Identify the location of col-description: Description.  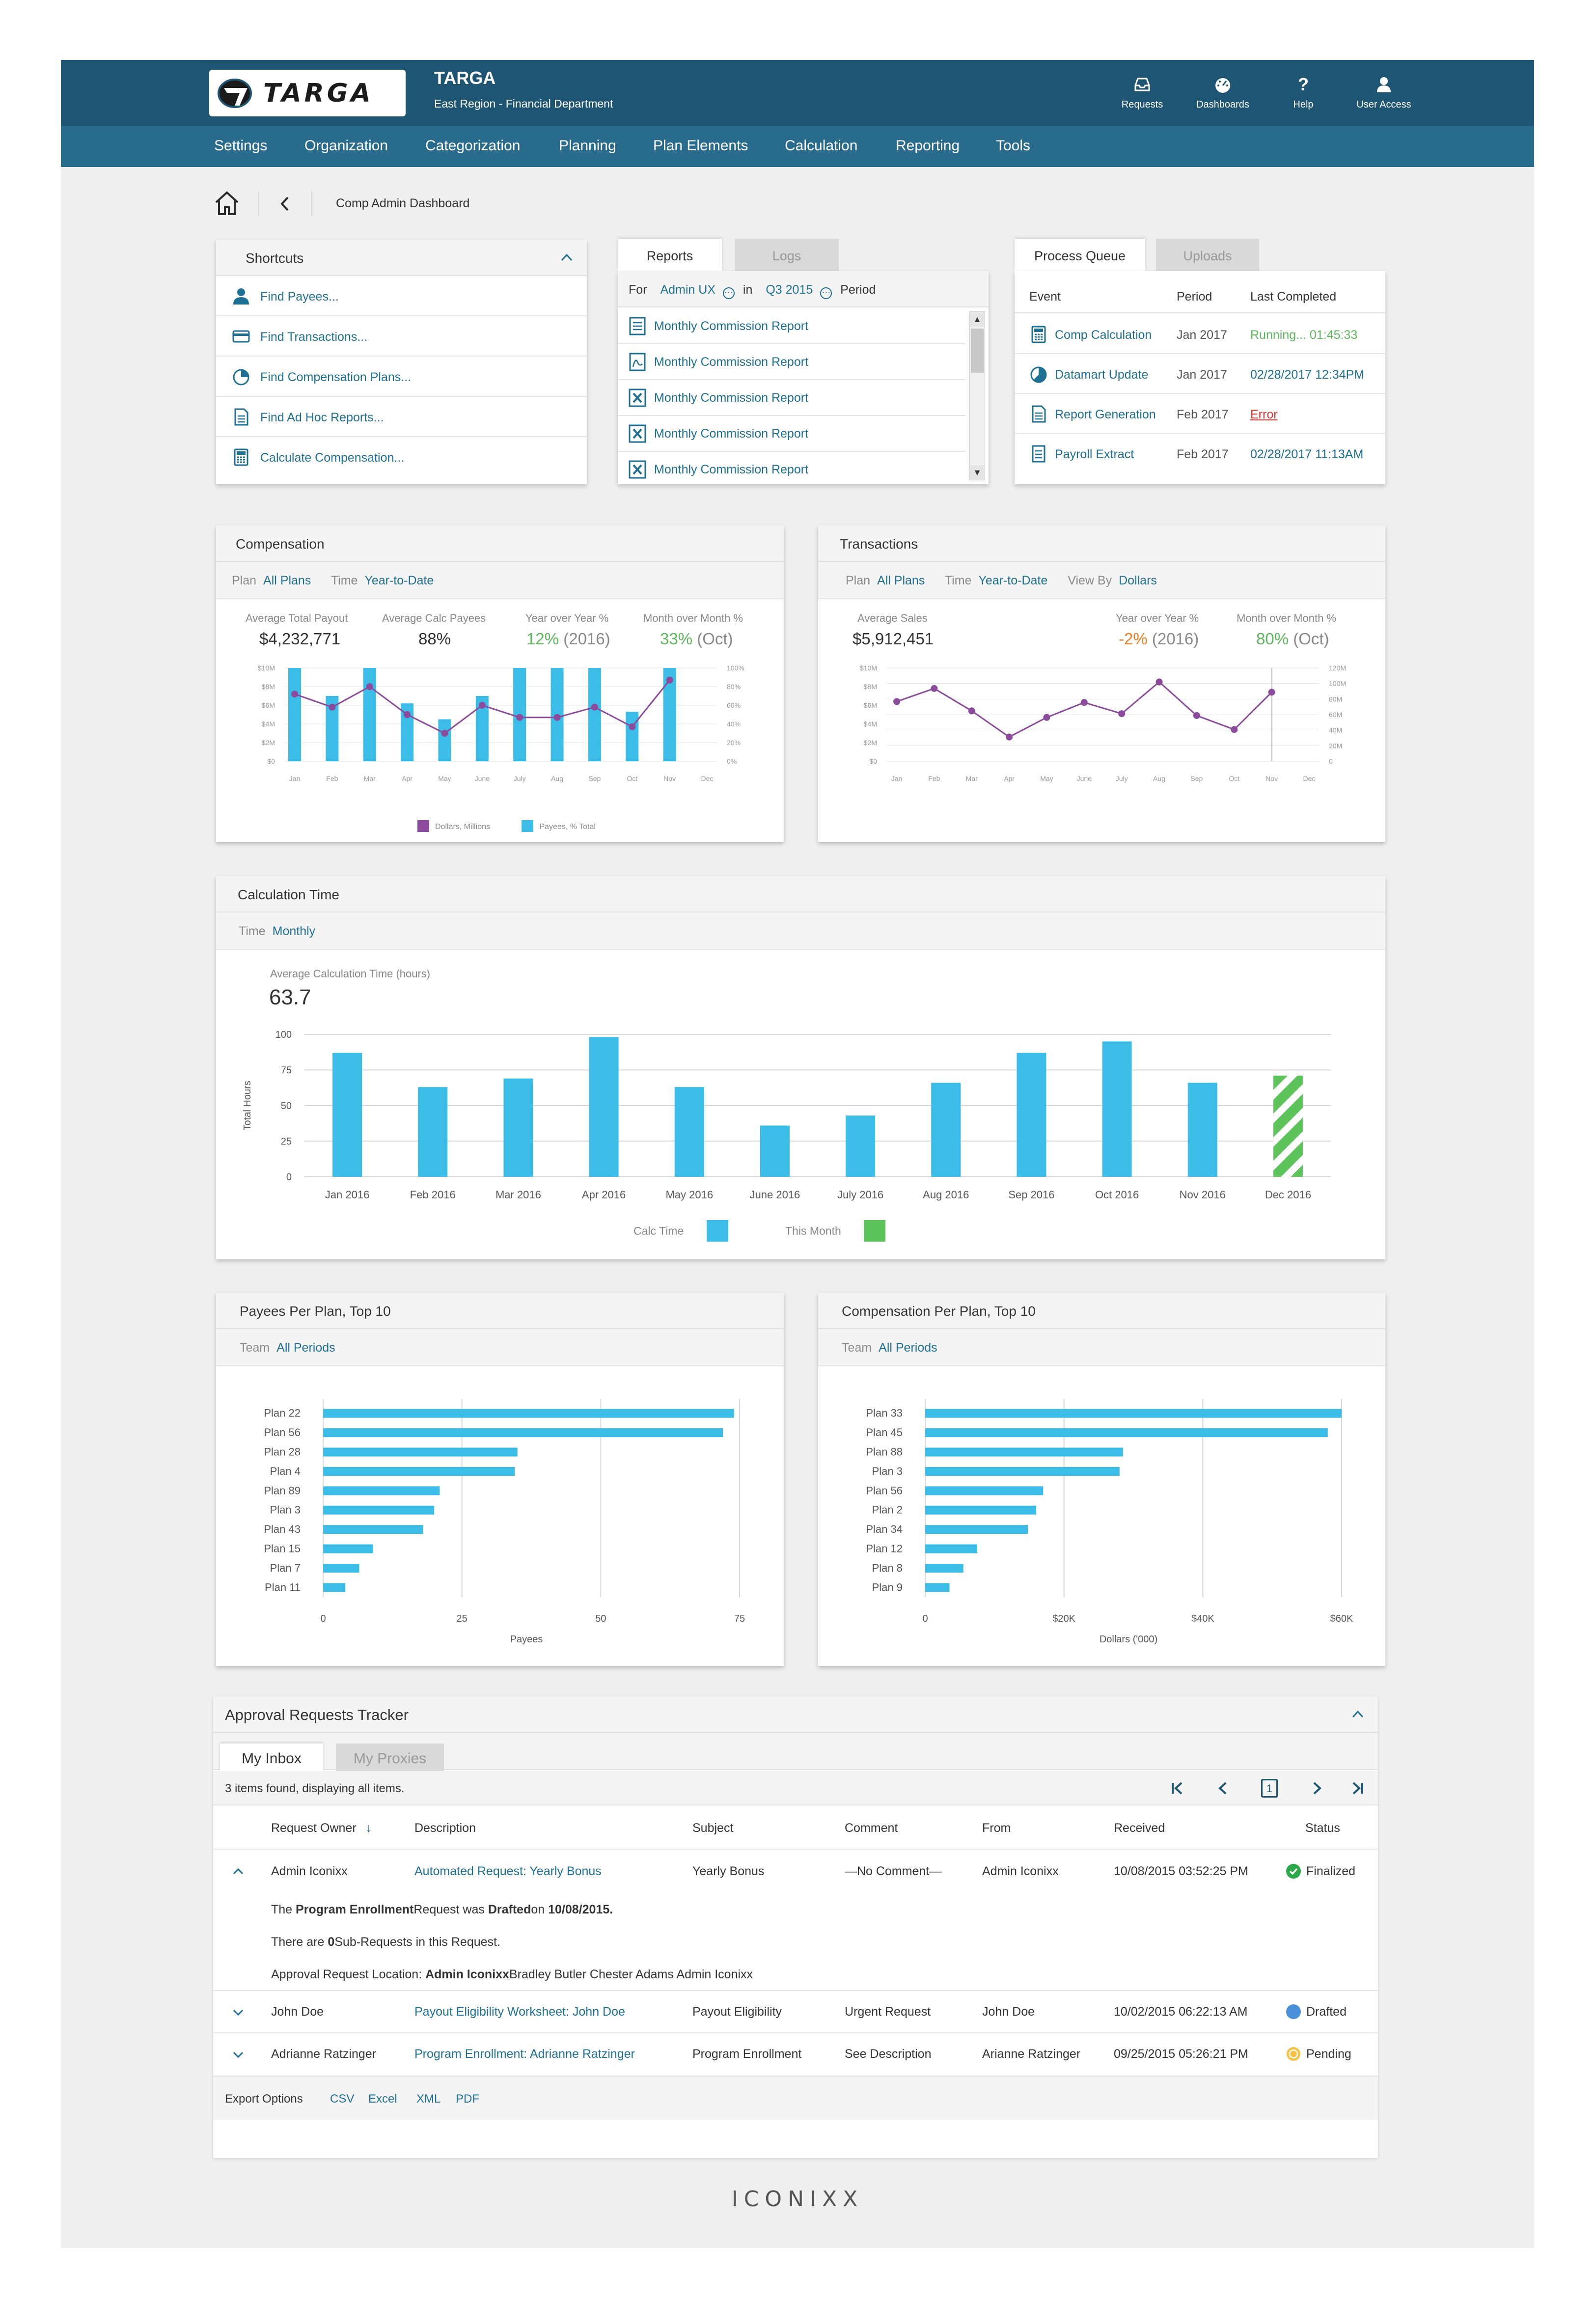
(445, 1828).